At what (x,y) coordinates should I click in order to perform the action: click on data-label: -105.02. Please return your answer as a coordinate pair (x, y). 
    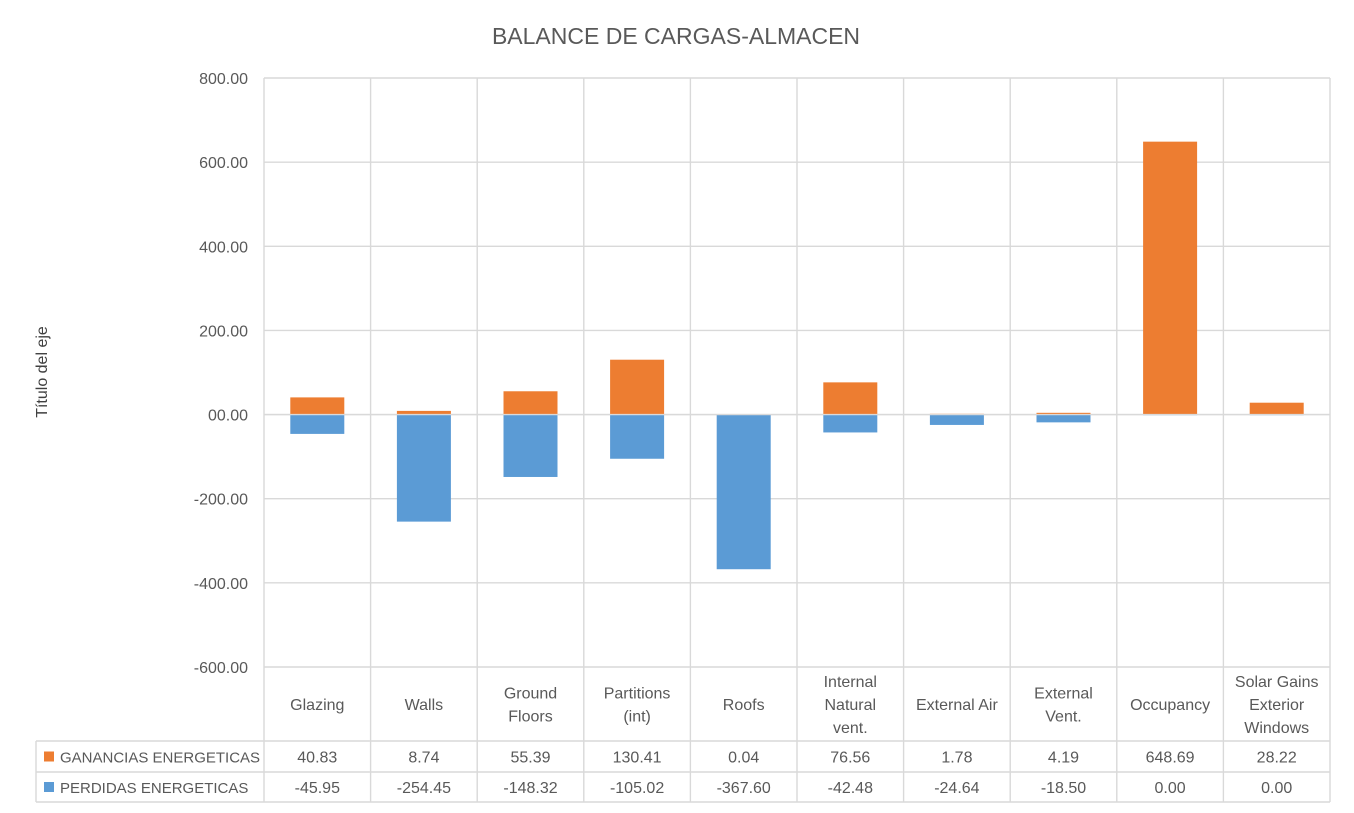
    Looking at the image, I should click on (637, 788).